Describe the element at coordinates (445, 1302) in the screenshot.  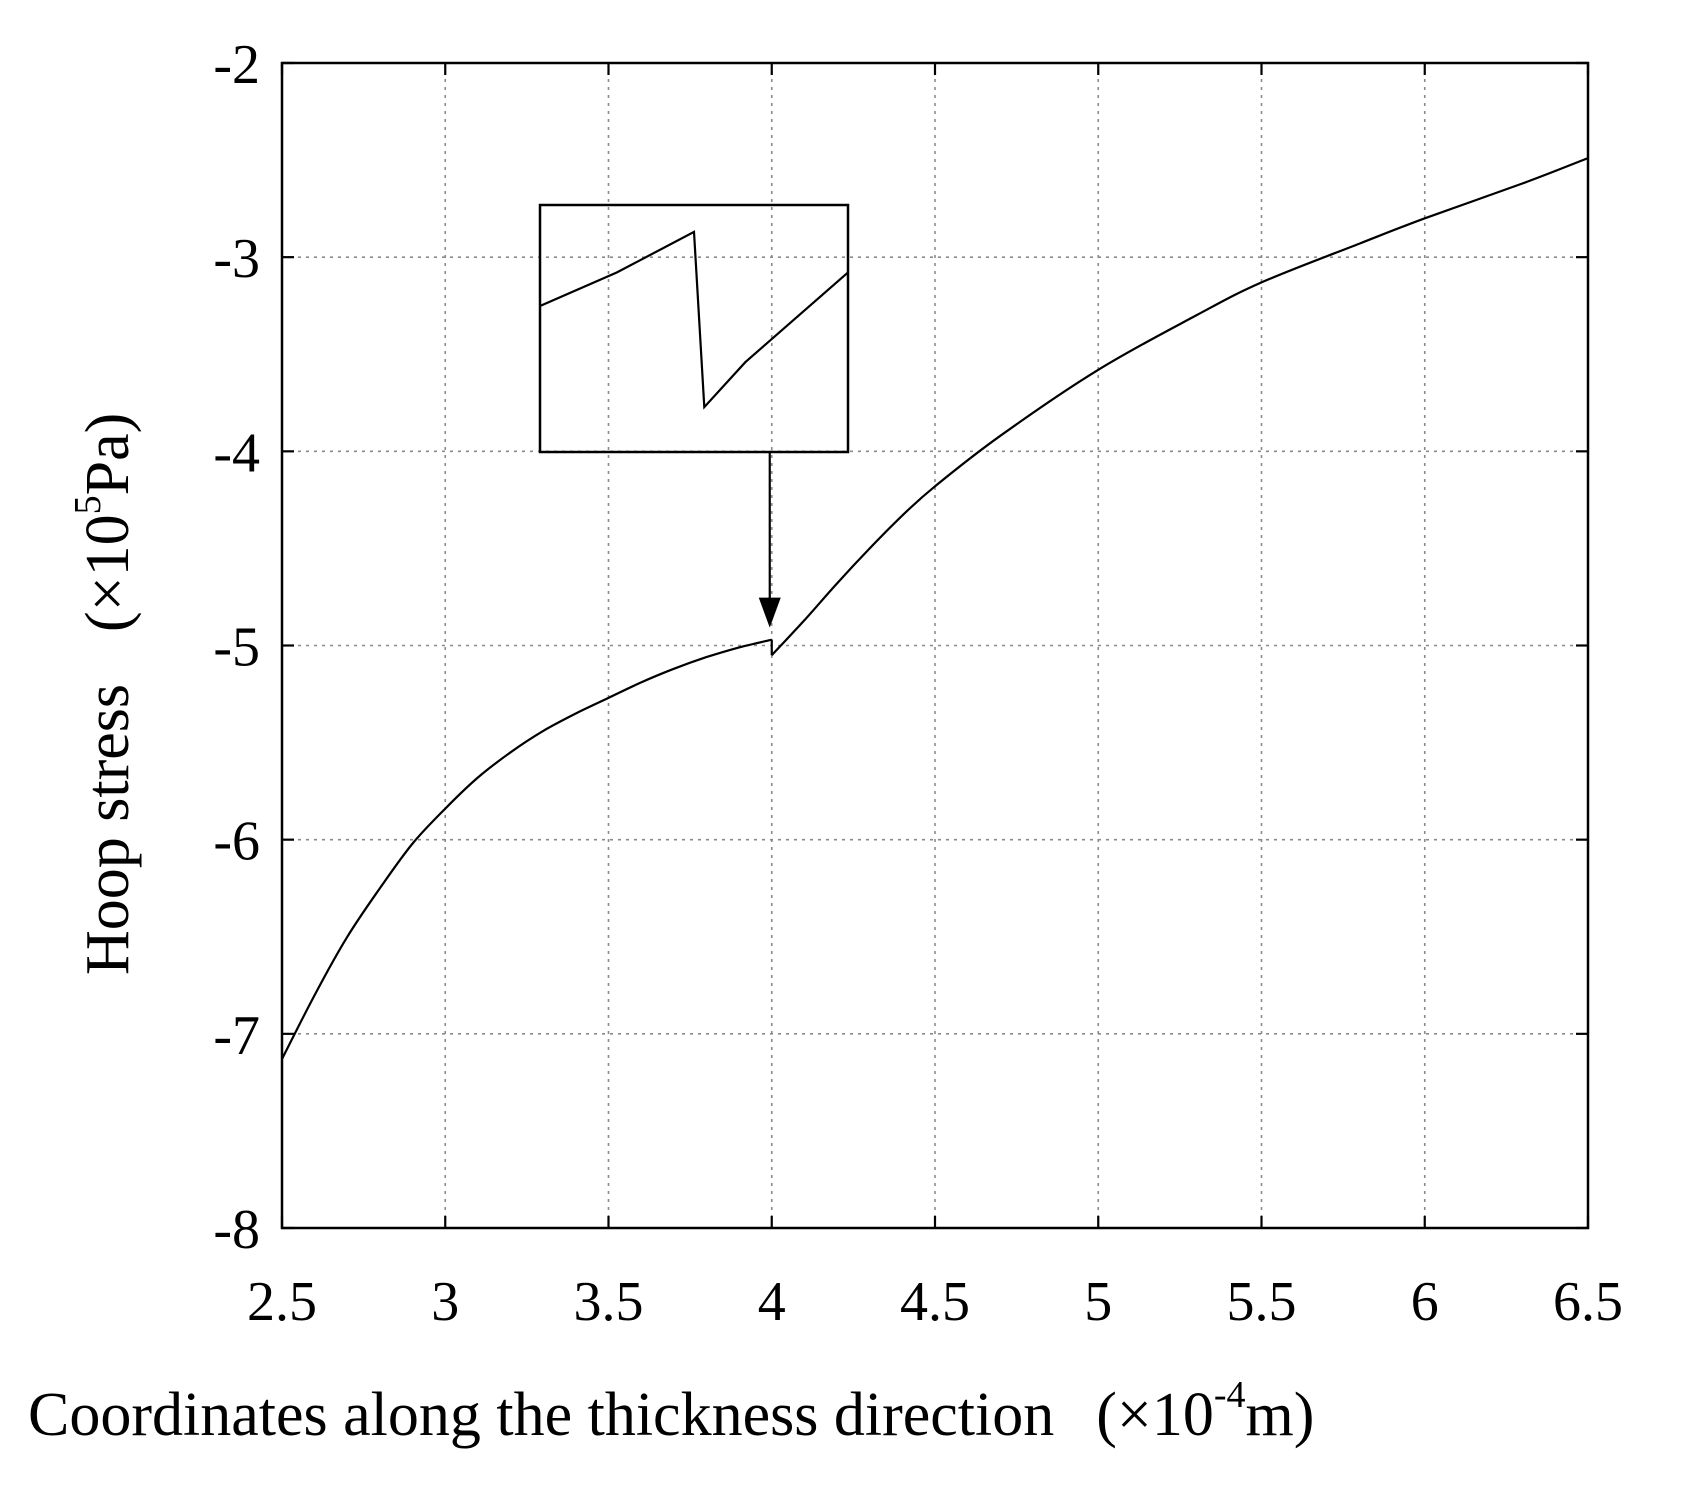
I see `x-tick-label: 3` at that location.